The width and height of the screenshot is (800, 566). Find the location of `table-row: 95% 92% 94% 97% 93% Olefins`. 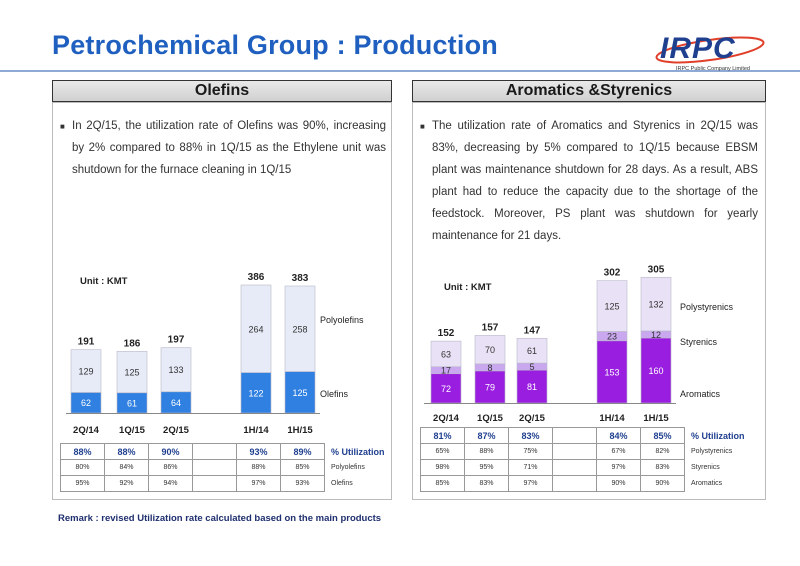

table-row: 95% 92% 94% 97% 93% Olefins is located at coordinates (225, 483).